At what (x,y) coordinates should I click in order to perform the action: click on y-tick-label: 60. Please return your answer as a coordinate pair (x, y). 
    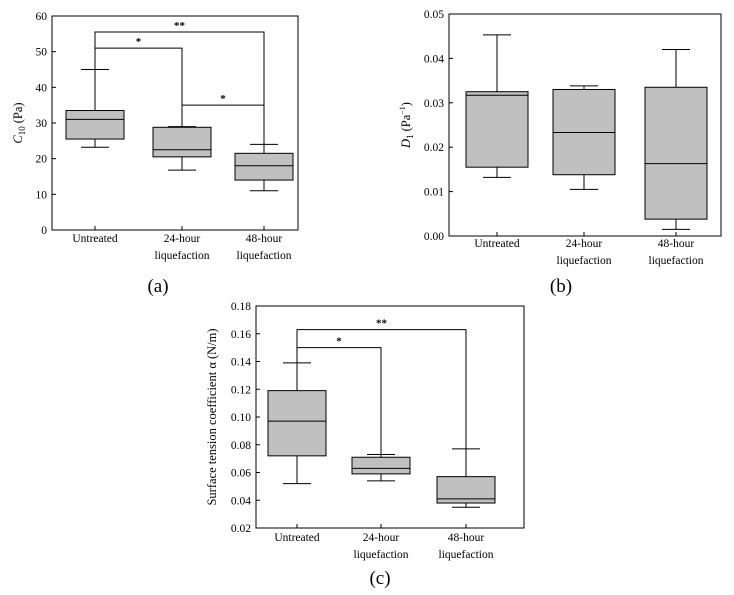
    Looking at the image, I should click on (42, 17).